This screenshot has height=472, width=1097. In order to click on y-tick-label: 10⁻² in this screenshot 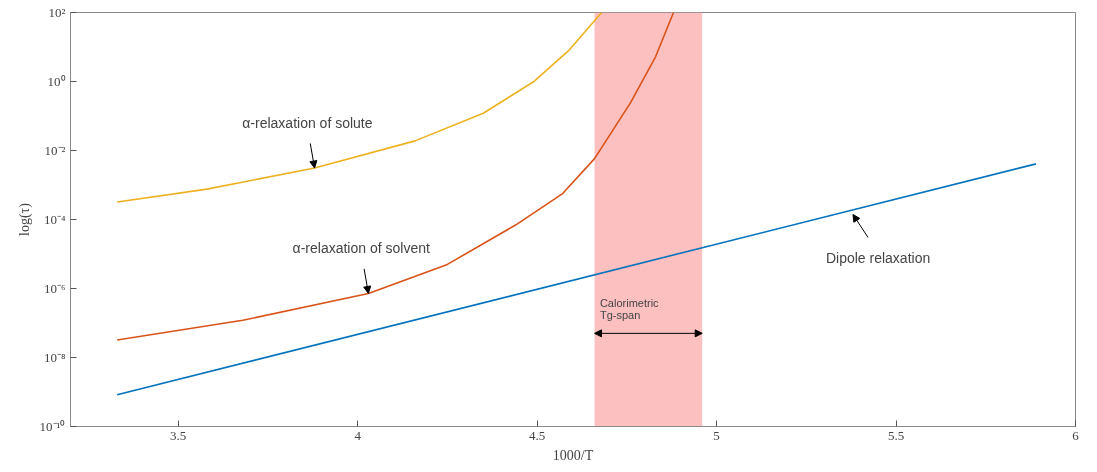, I will do `click(55, 150)`.